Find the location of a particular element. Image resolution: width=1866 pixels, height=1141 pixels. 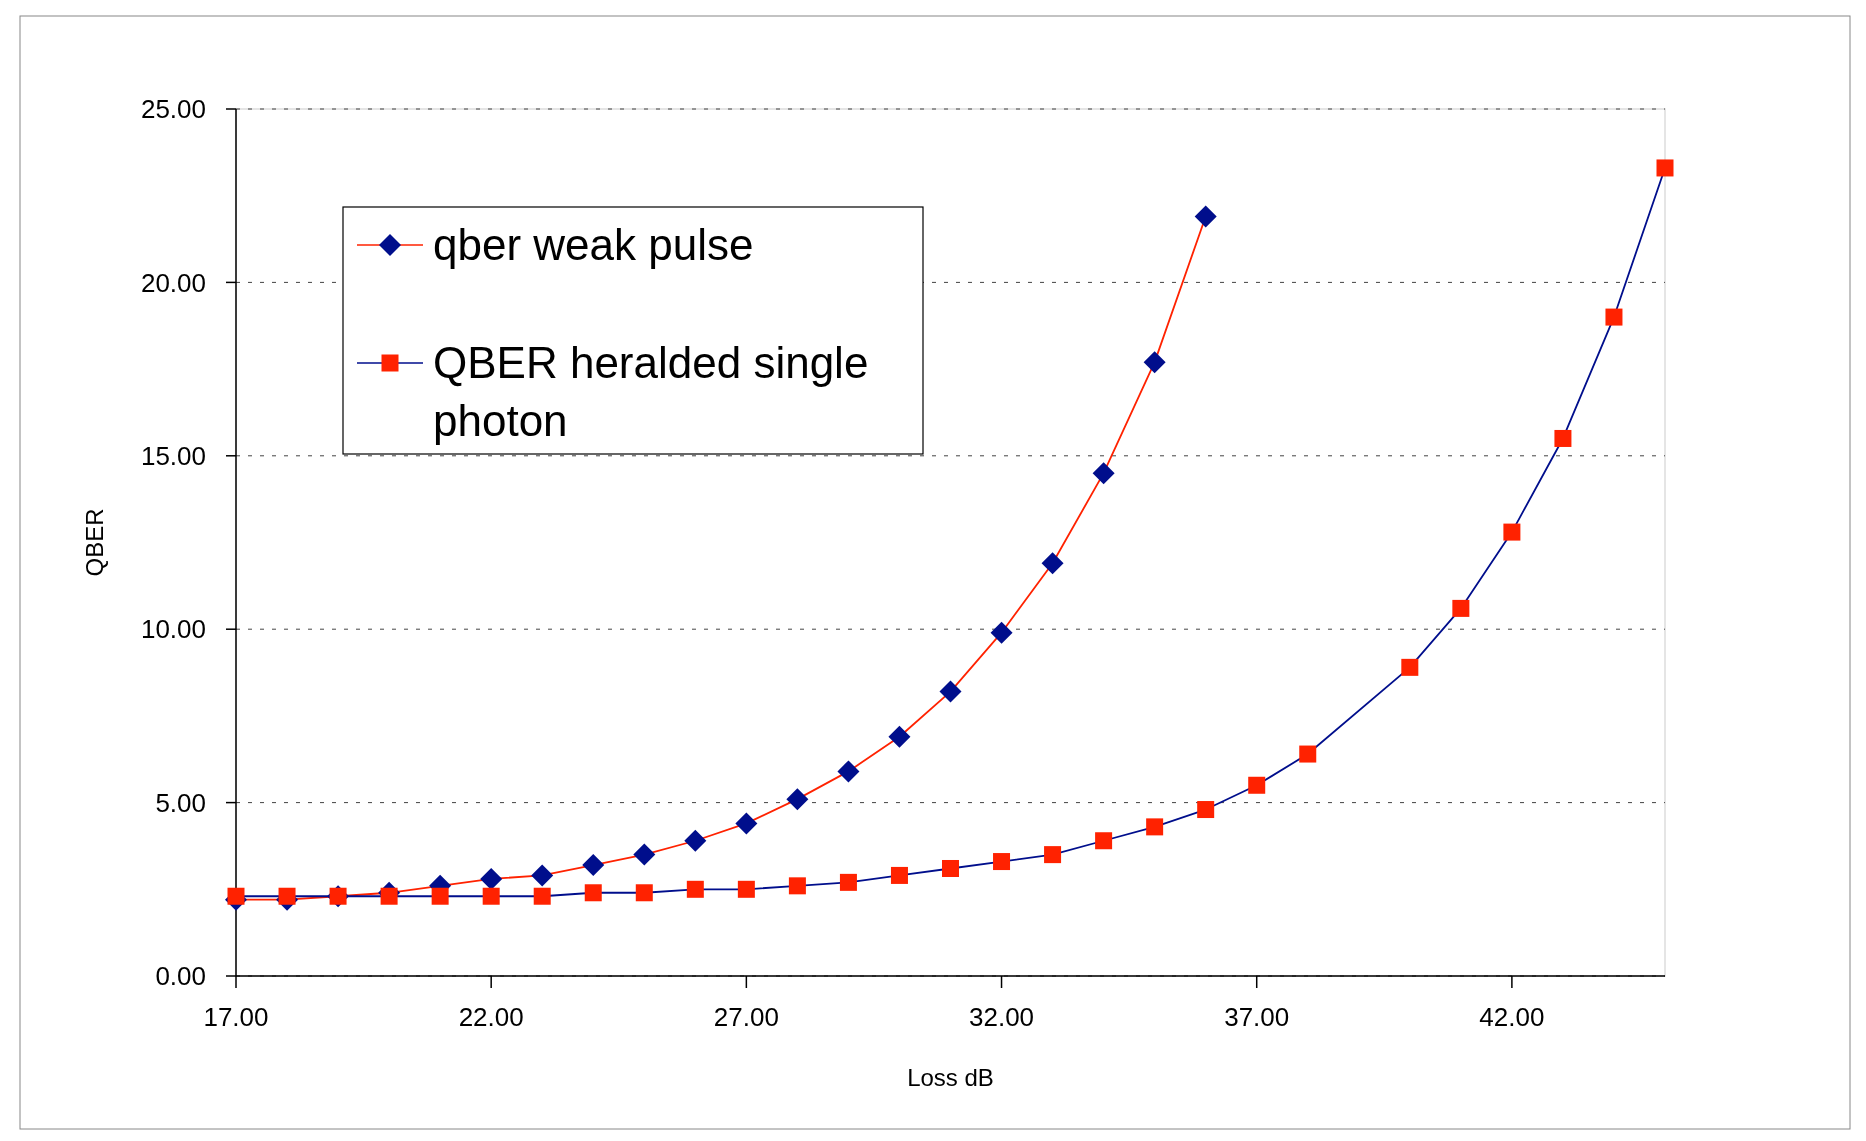

y-tick-label: 5.00 is located at coordinates (180, 802).